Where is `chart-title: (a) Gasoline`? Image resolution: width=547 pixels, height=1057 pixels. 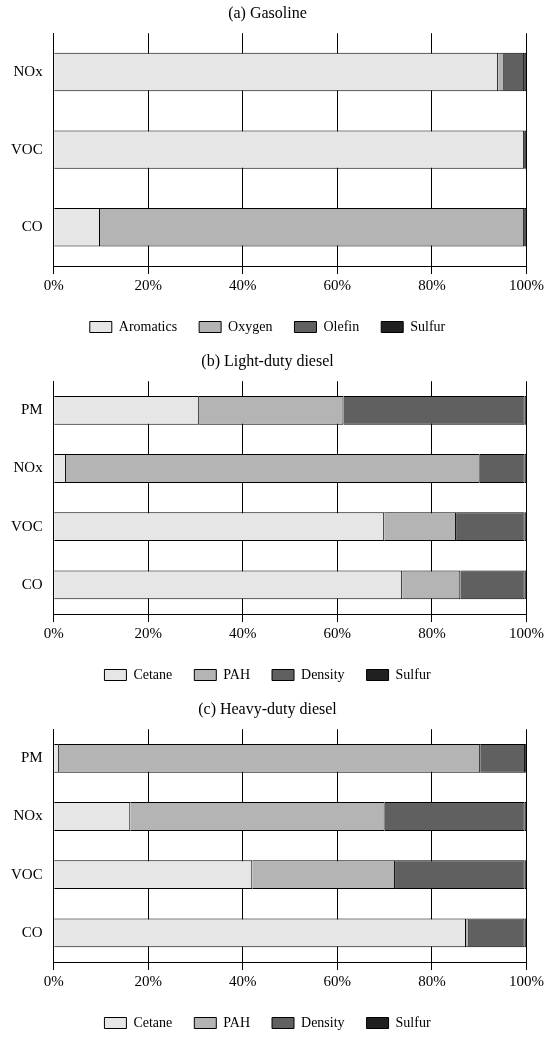
chart-title: (a) Gasoline is located at coordinates (267, 12).